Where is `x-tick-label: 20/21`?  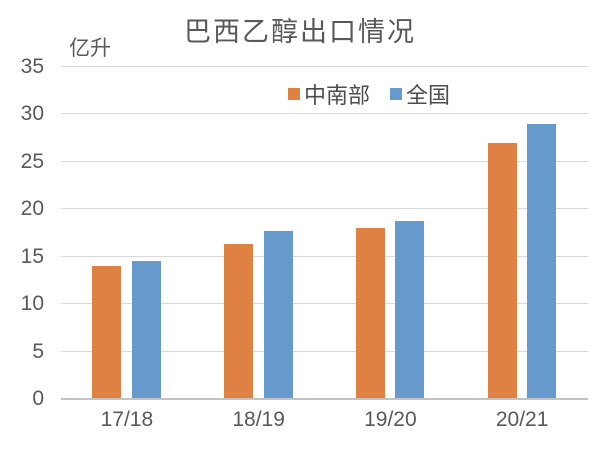 x-tick-label: 20/21 is located at coordinates (522, 419).